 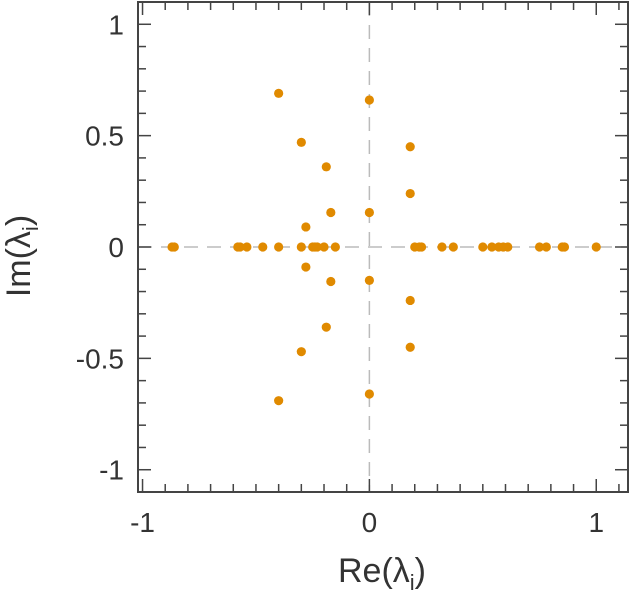 I want to click on y-tick-label: 0.5, so click(x=104, y=136).